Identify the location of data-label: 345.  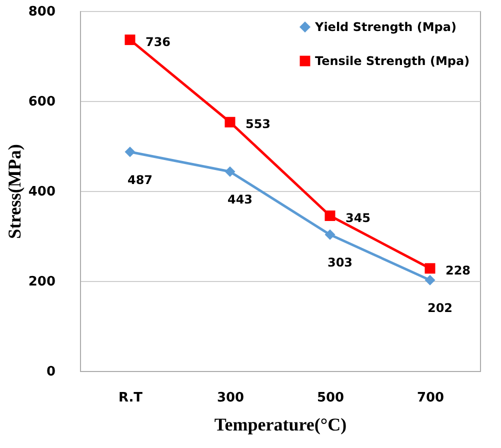
(358, 217).